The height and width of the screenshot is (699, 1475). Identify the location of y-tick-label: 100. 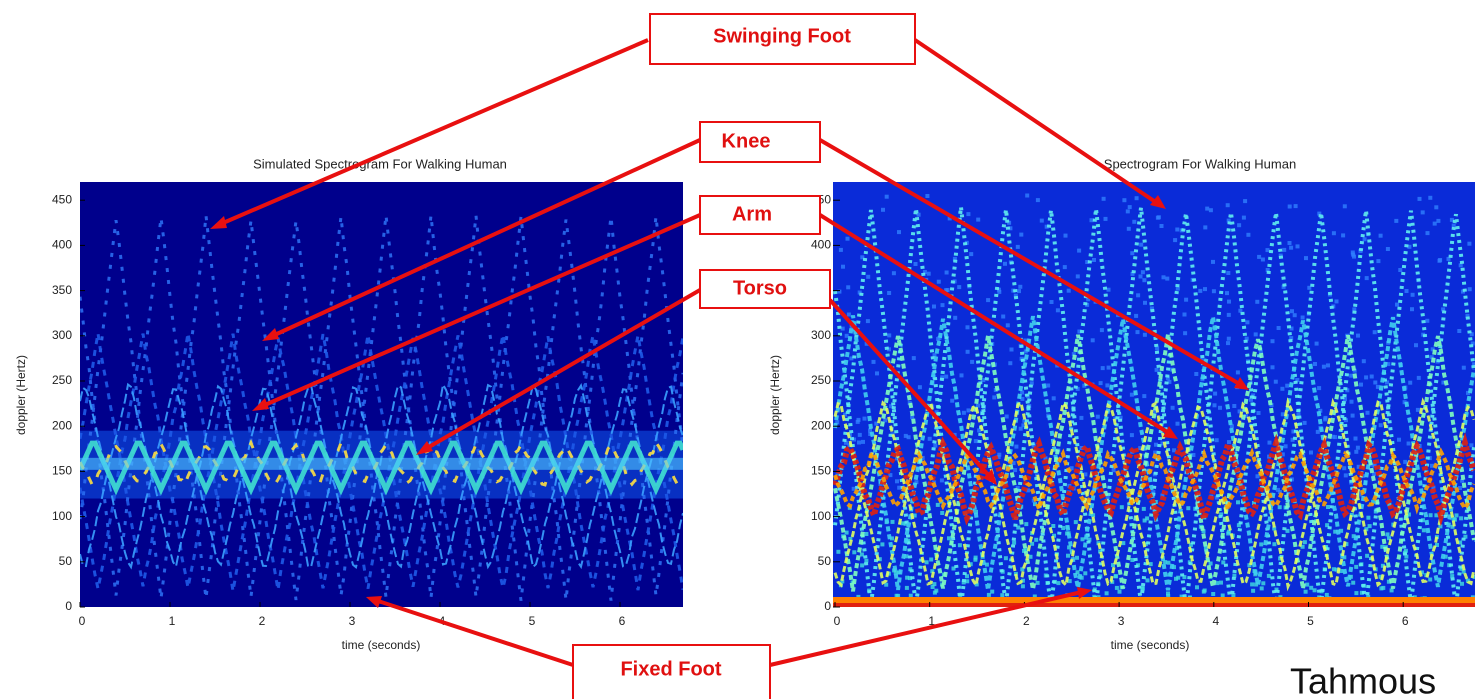
(62, 516).